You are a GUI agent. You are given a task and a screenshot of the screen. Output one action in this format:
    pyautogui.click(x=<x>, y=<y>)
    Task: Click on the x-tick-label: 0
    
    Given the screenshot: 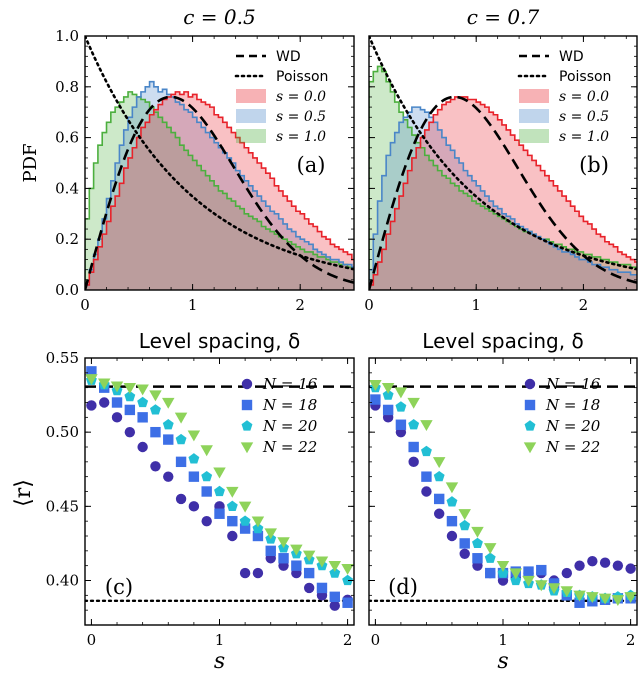 What is the action you would take?
    pyautogui.click(x=369, y=305)
    